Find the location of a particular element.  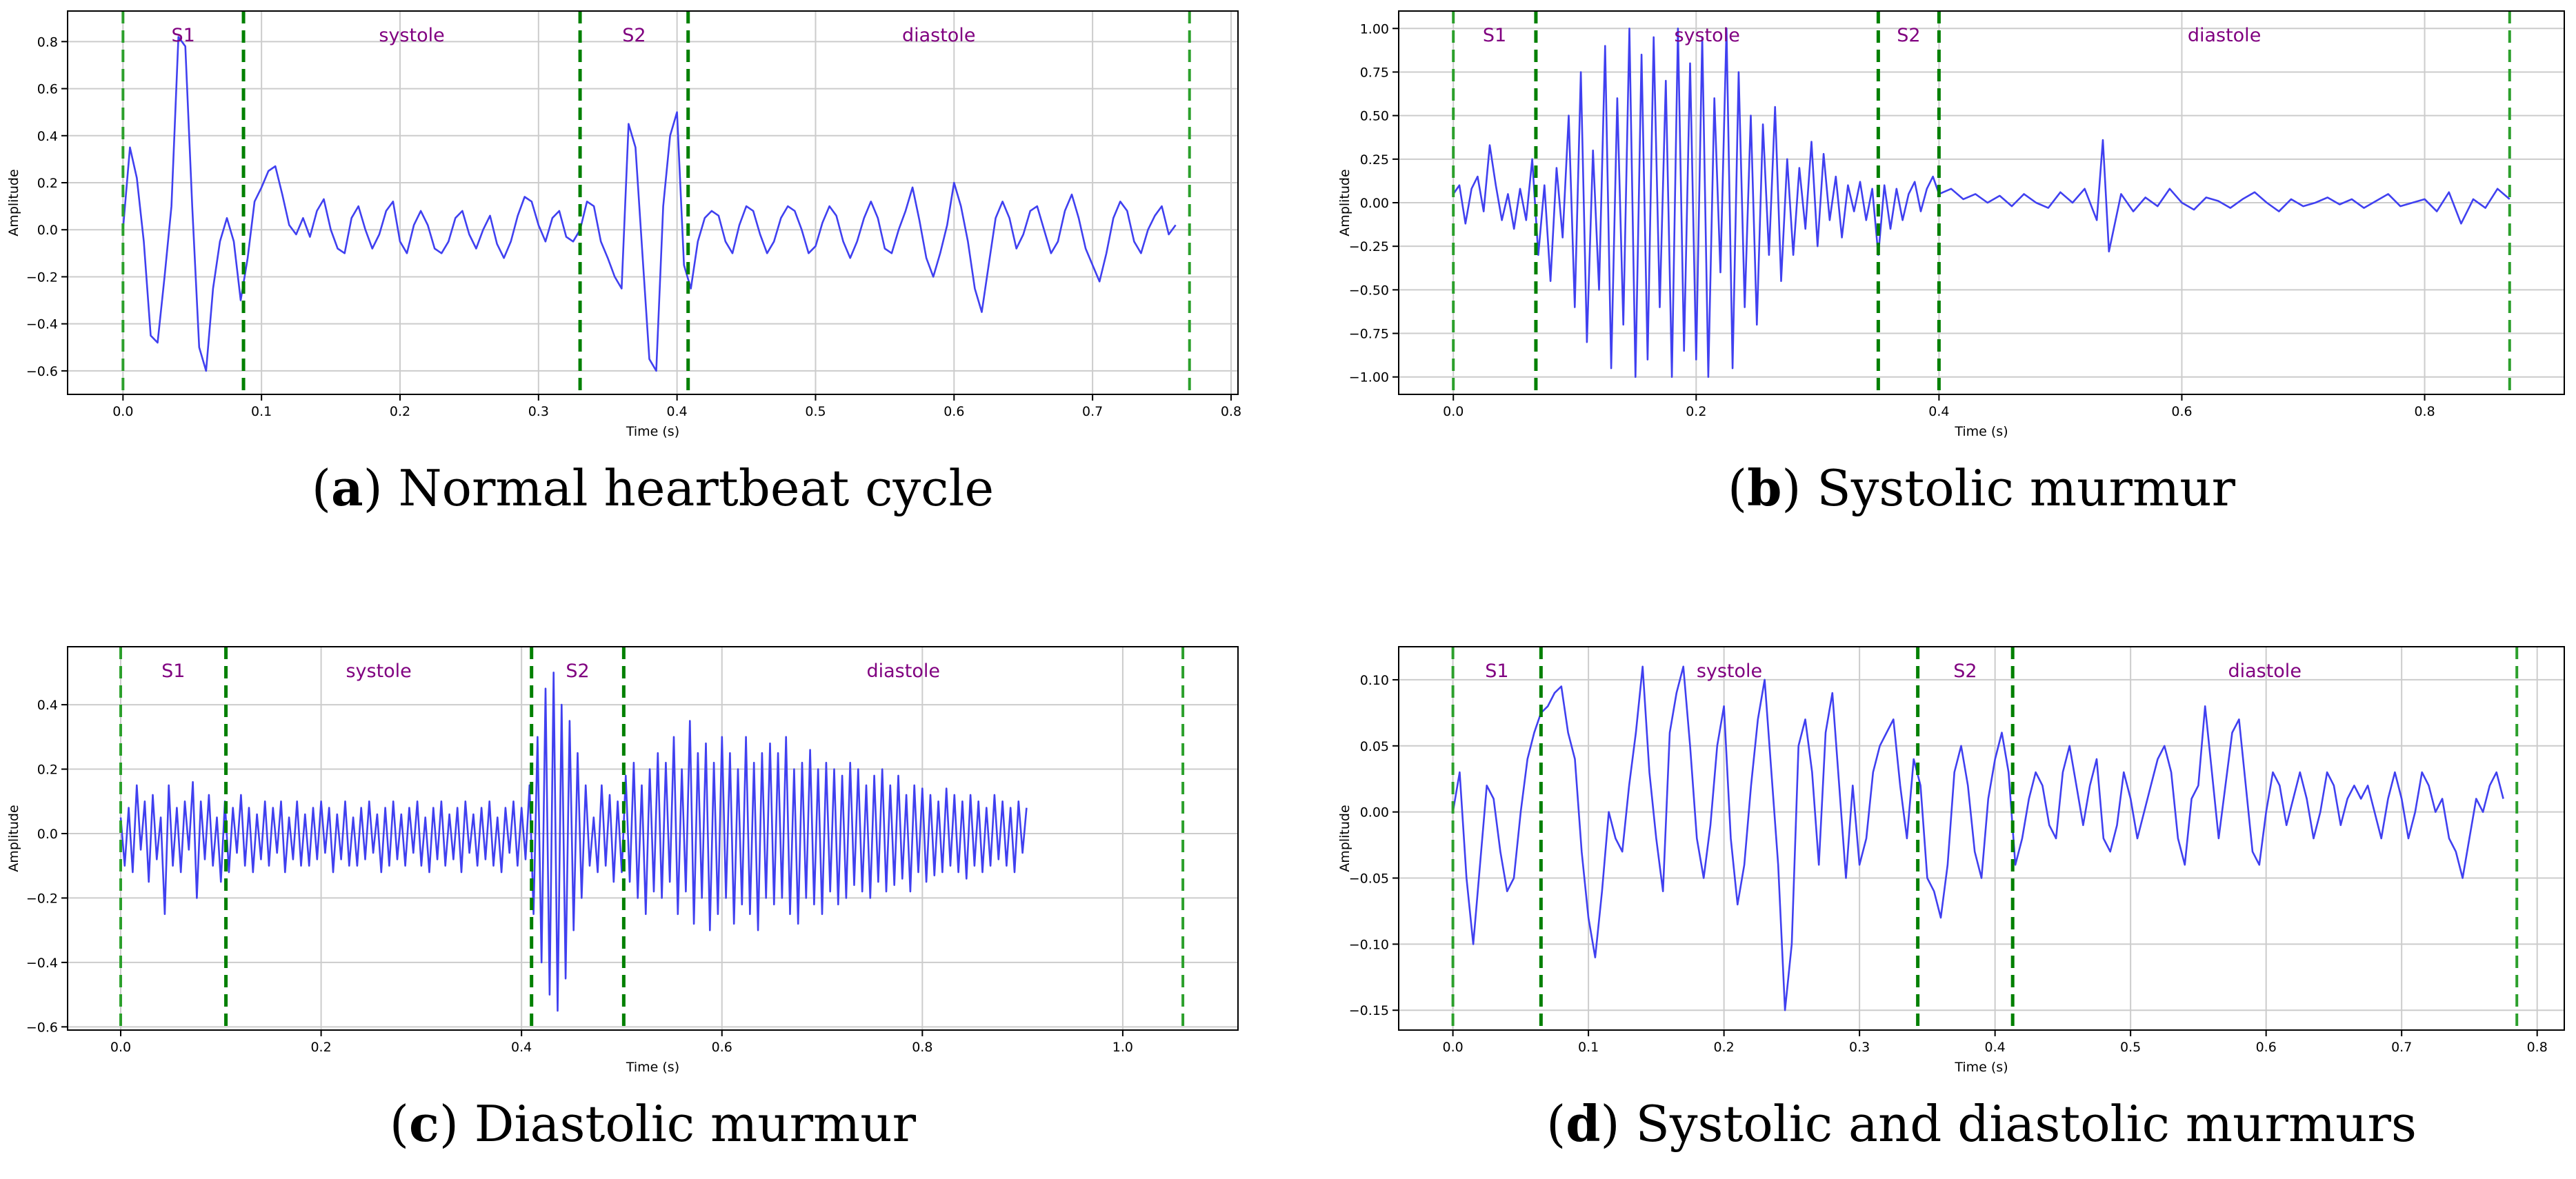

caption-text: Systolic murmur is located at coordinates (2026, 488).